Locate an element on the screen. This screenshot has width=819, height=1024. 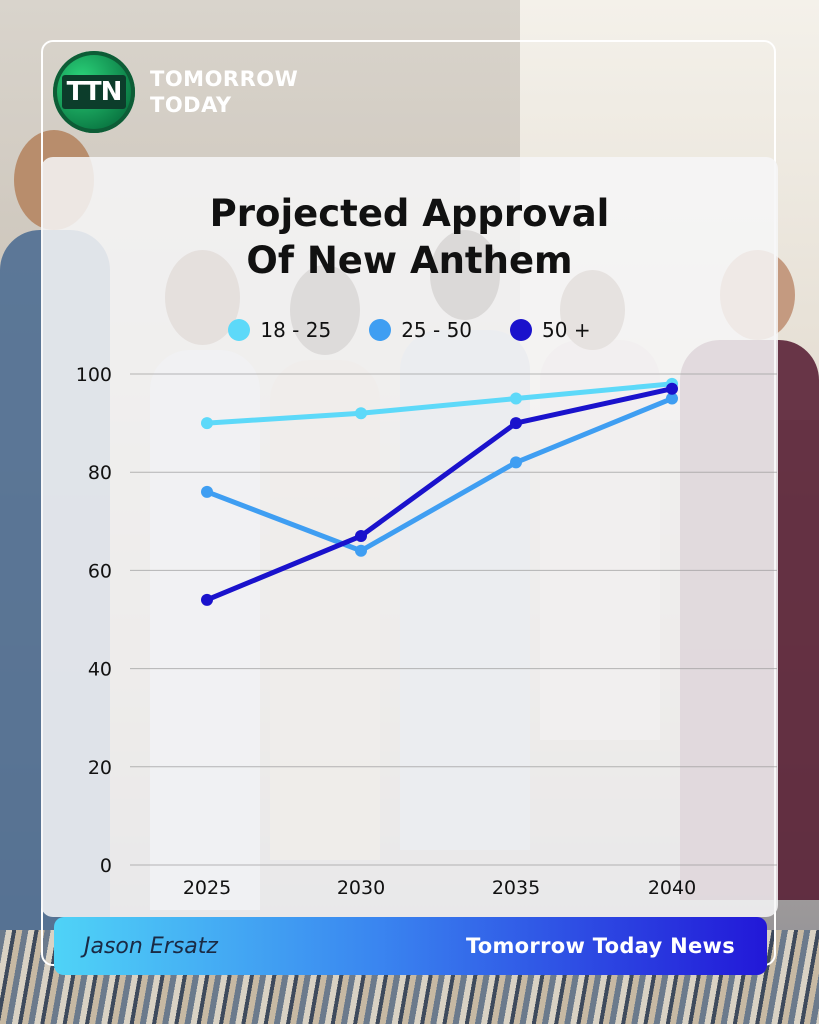
y-tick-label: 60 is located at coordinates (100, 571).